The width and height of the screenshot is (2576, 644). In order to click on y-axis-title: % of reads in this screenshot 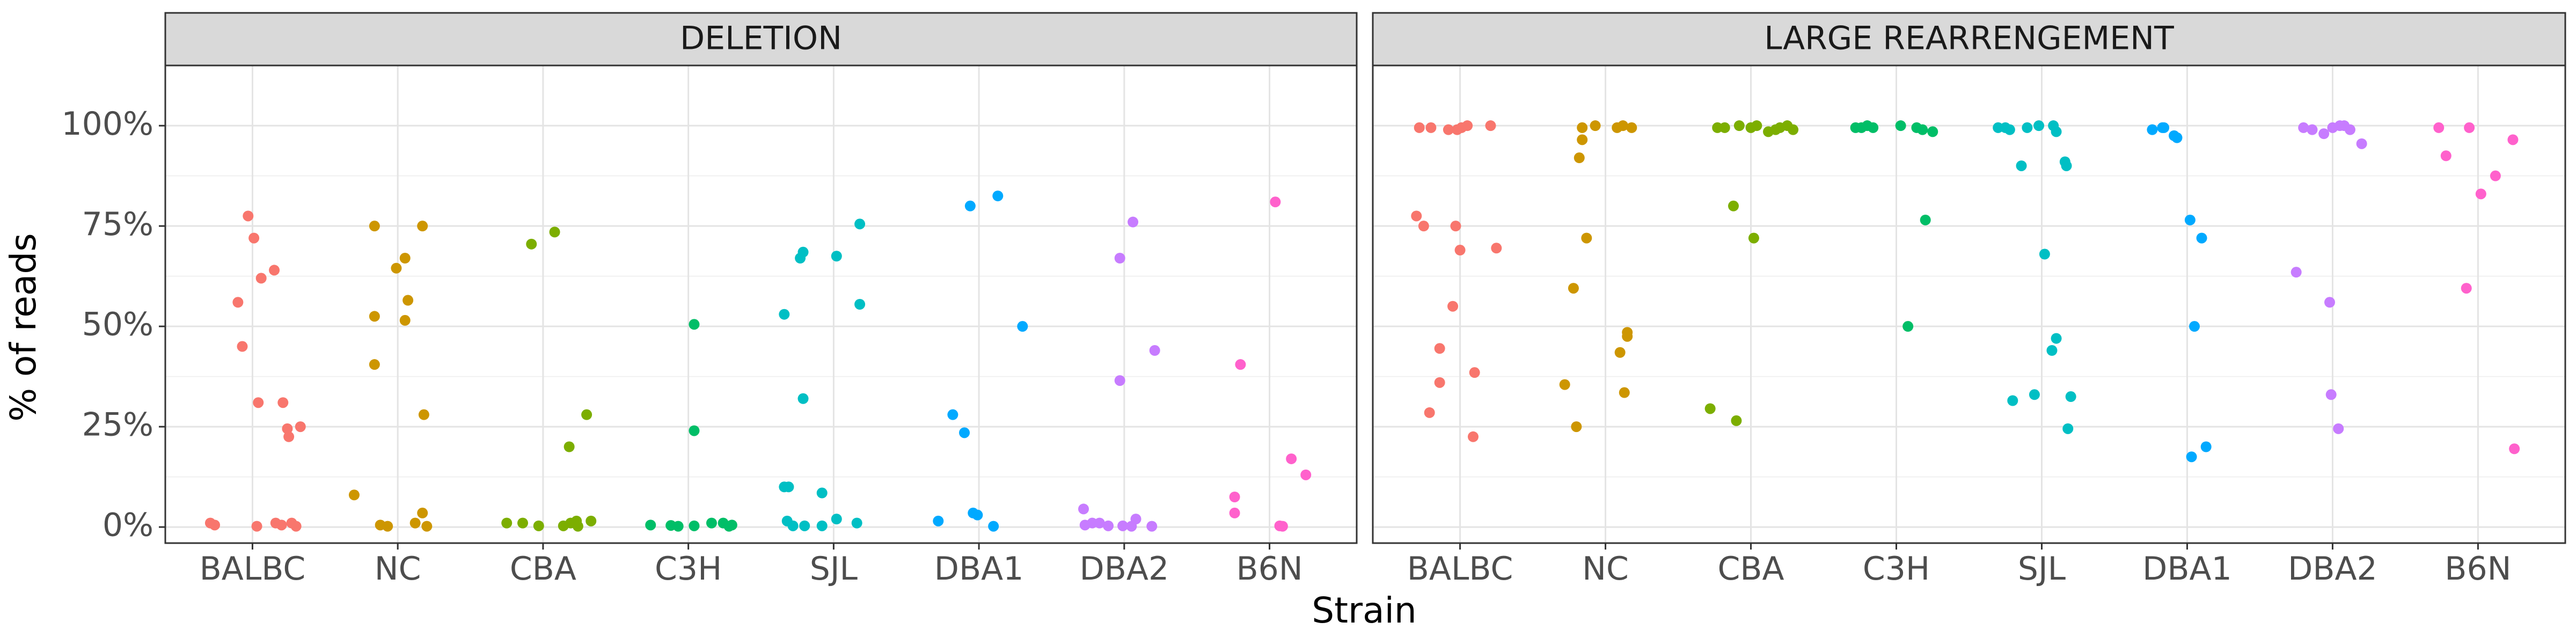, I will do `click(23, 327)`.